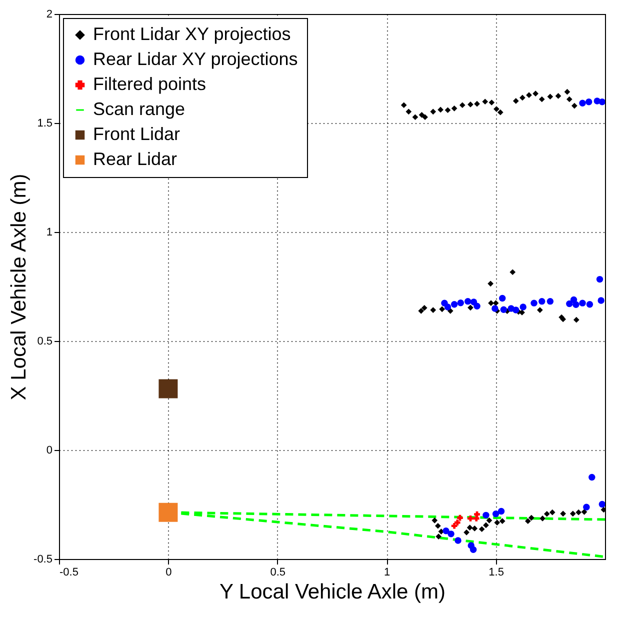 This screenshot has height=624, width=626. I want to click on x-tick-label: 0.5, so click(278, 572).